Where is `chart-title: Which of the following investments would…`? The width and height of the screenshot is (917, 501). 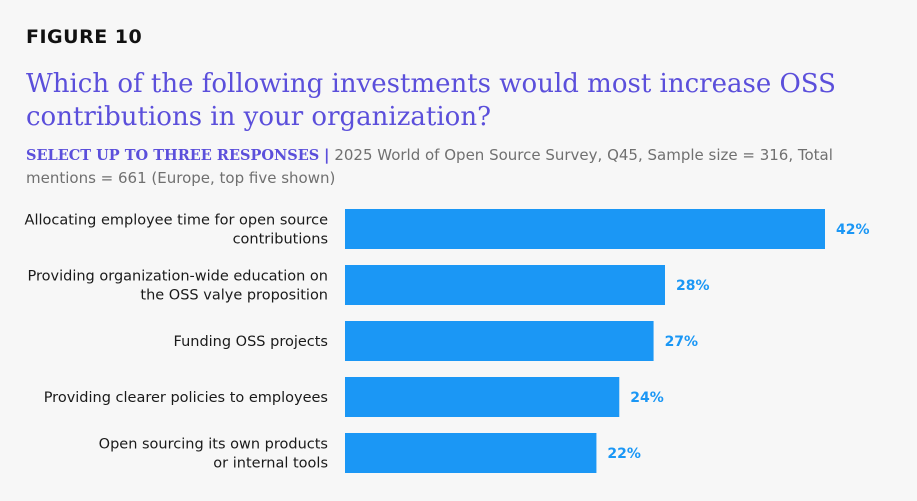
chart-title: Which of the following investments would… is located at coordinates (431, 100).